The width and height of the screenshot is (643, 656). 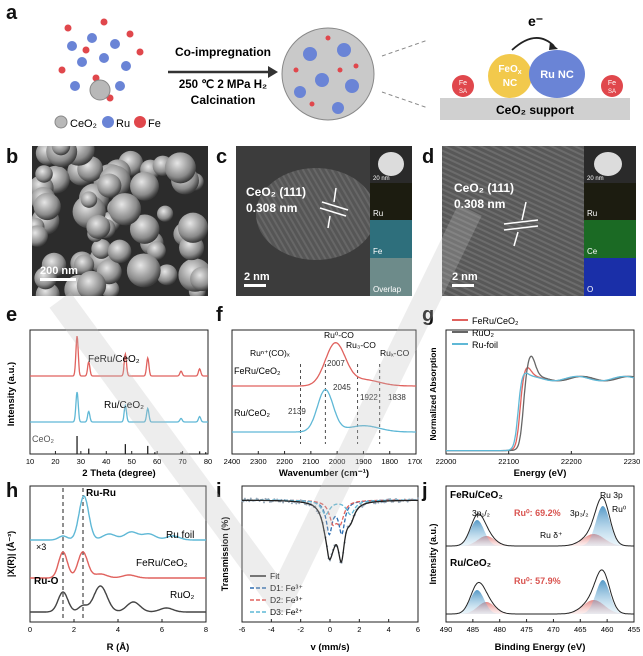 What do you see at coordinates (595, 179) in the screenshot?
I see `d-inset-scale: 20 nm` at bounding box center [595, 179].